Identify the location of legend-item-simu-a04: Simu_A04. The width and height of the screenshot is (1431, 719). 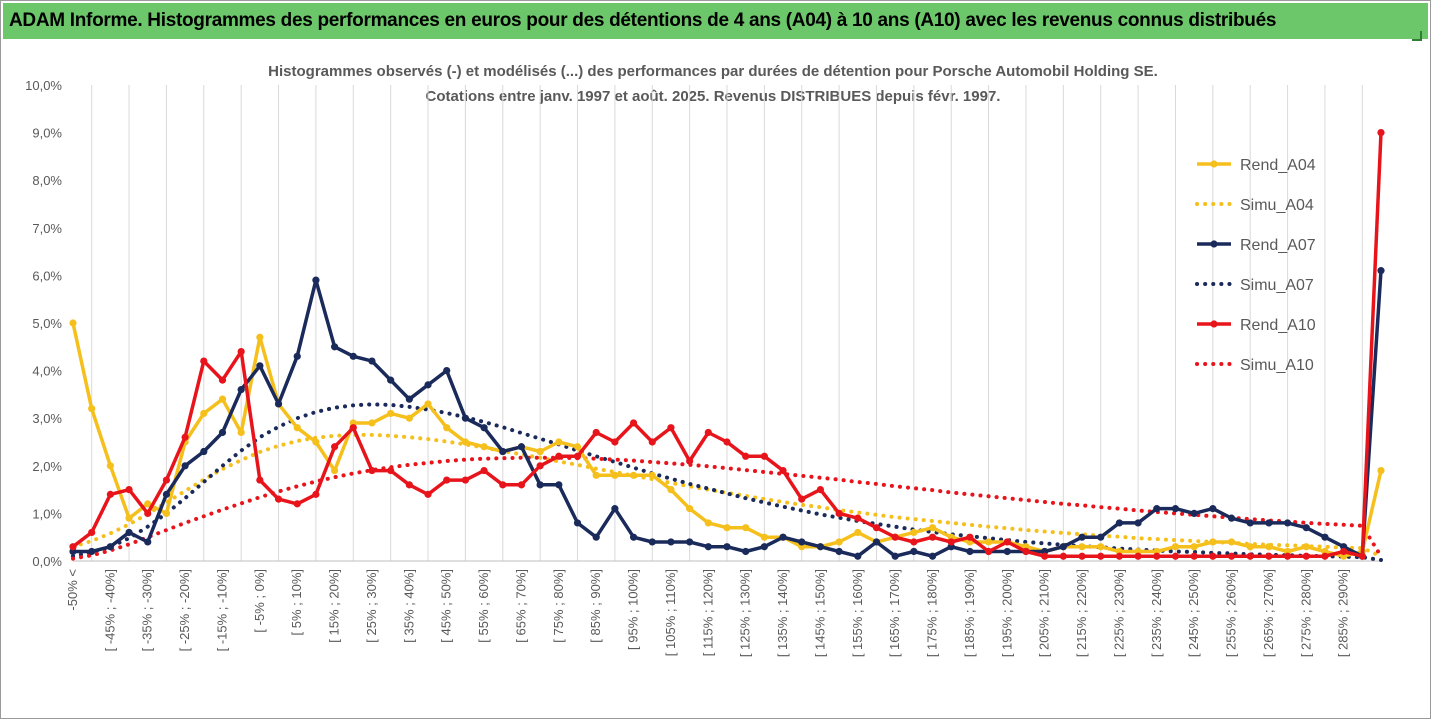
(1254, 205).